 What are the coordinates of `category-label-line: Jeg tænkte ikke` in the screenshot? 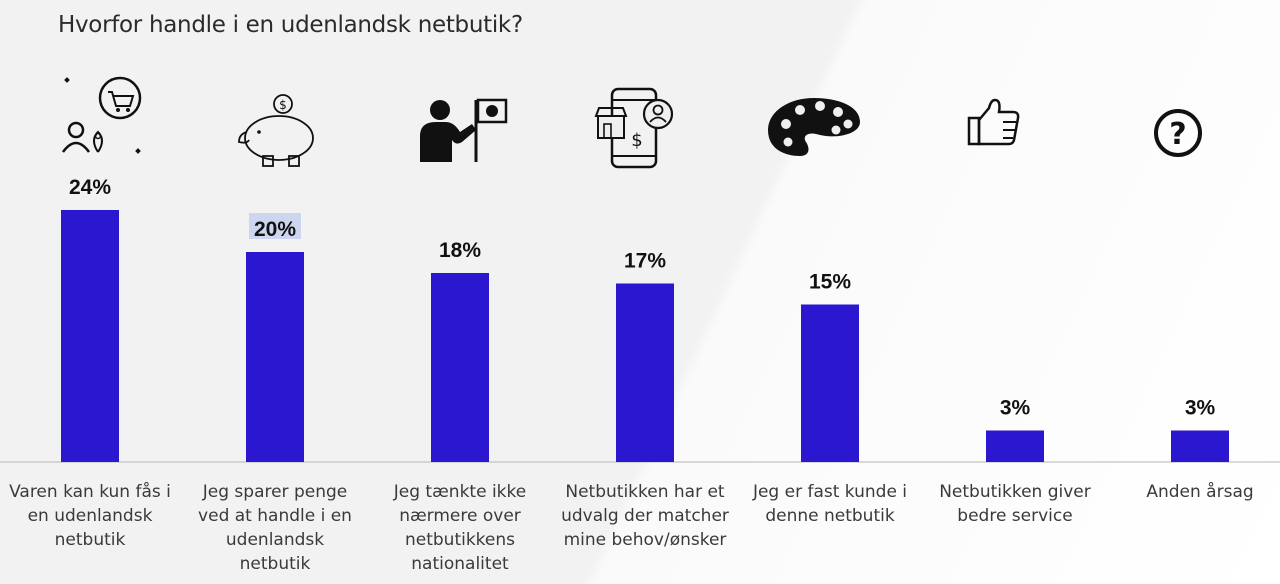 It's located at (459, 492).